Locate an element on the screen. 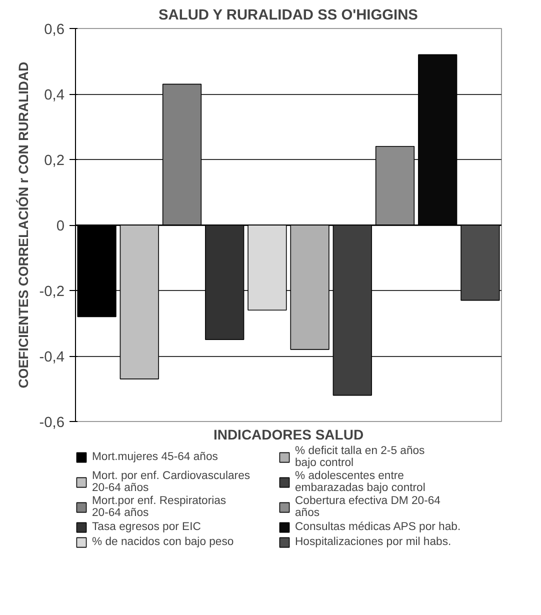 The image size is (541, 615). legend-label: Mort.mujeres 45-64 años is located at coordinates (155, 457).